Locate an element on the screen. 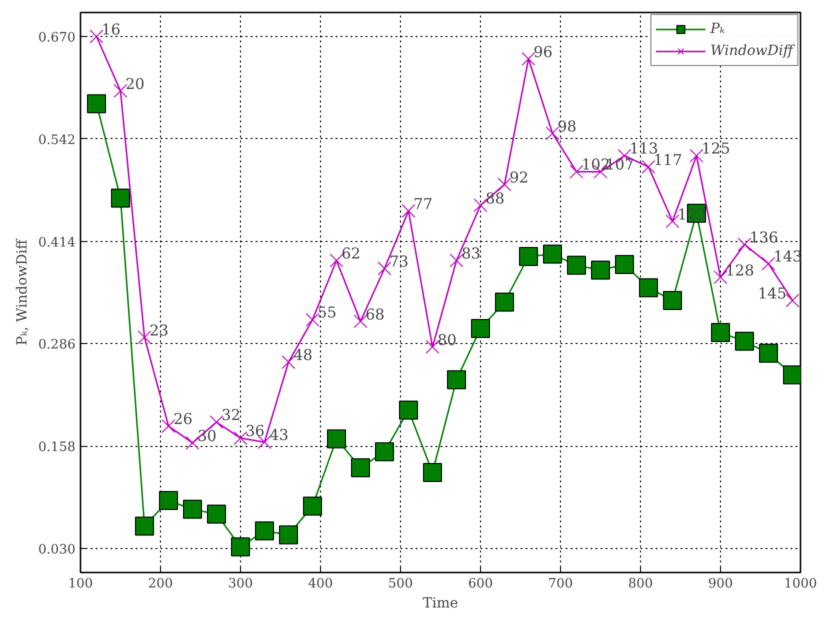 The height and width of the screenshot is (626, 838). x-tick-label: 900 is located at coordinates (720, 584).